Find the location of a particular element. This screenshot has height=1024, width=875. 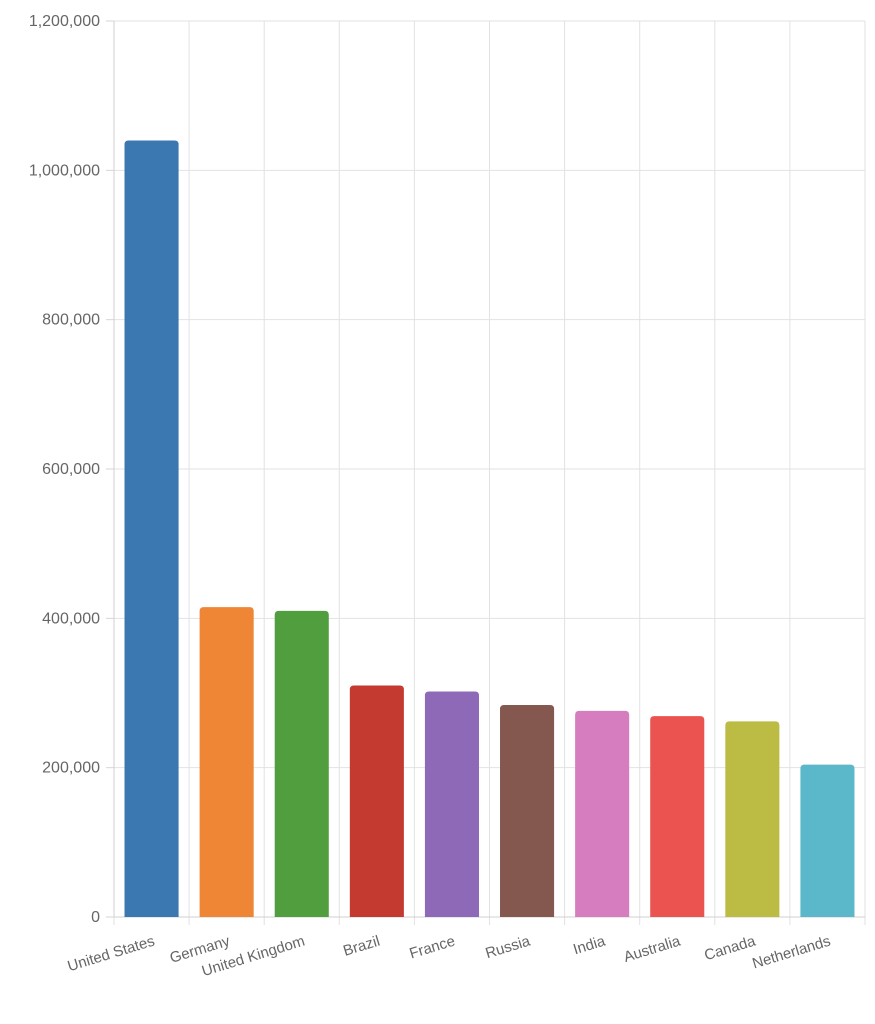

x-tick-label: Australia is located at coordinates (652, 949).